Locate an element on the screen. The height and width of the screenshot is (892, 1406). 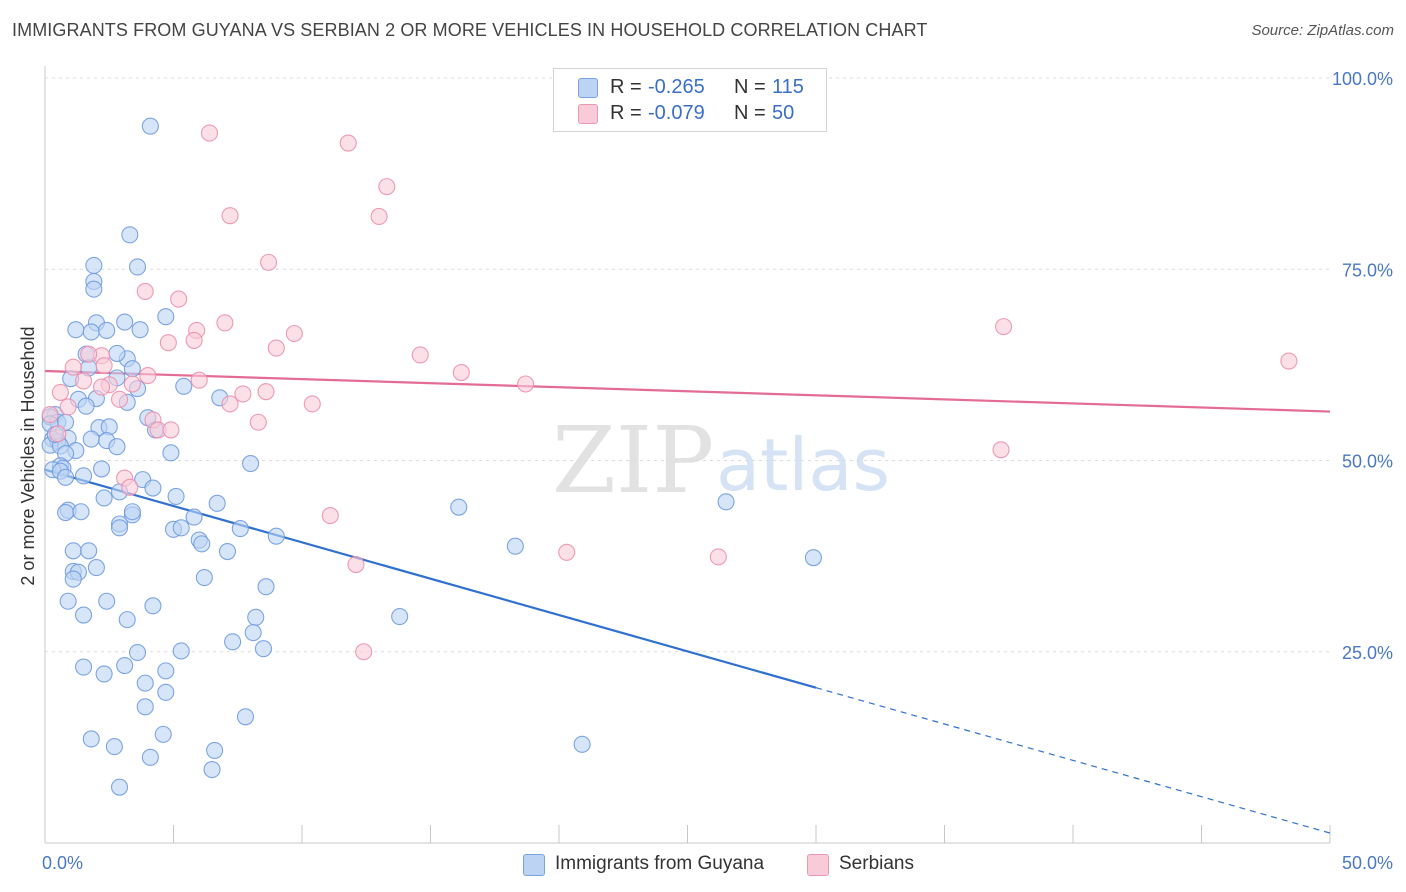
y-axis-label: 2 or more Vehicles in Household is located at coordinates (28, 455).